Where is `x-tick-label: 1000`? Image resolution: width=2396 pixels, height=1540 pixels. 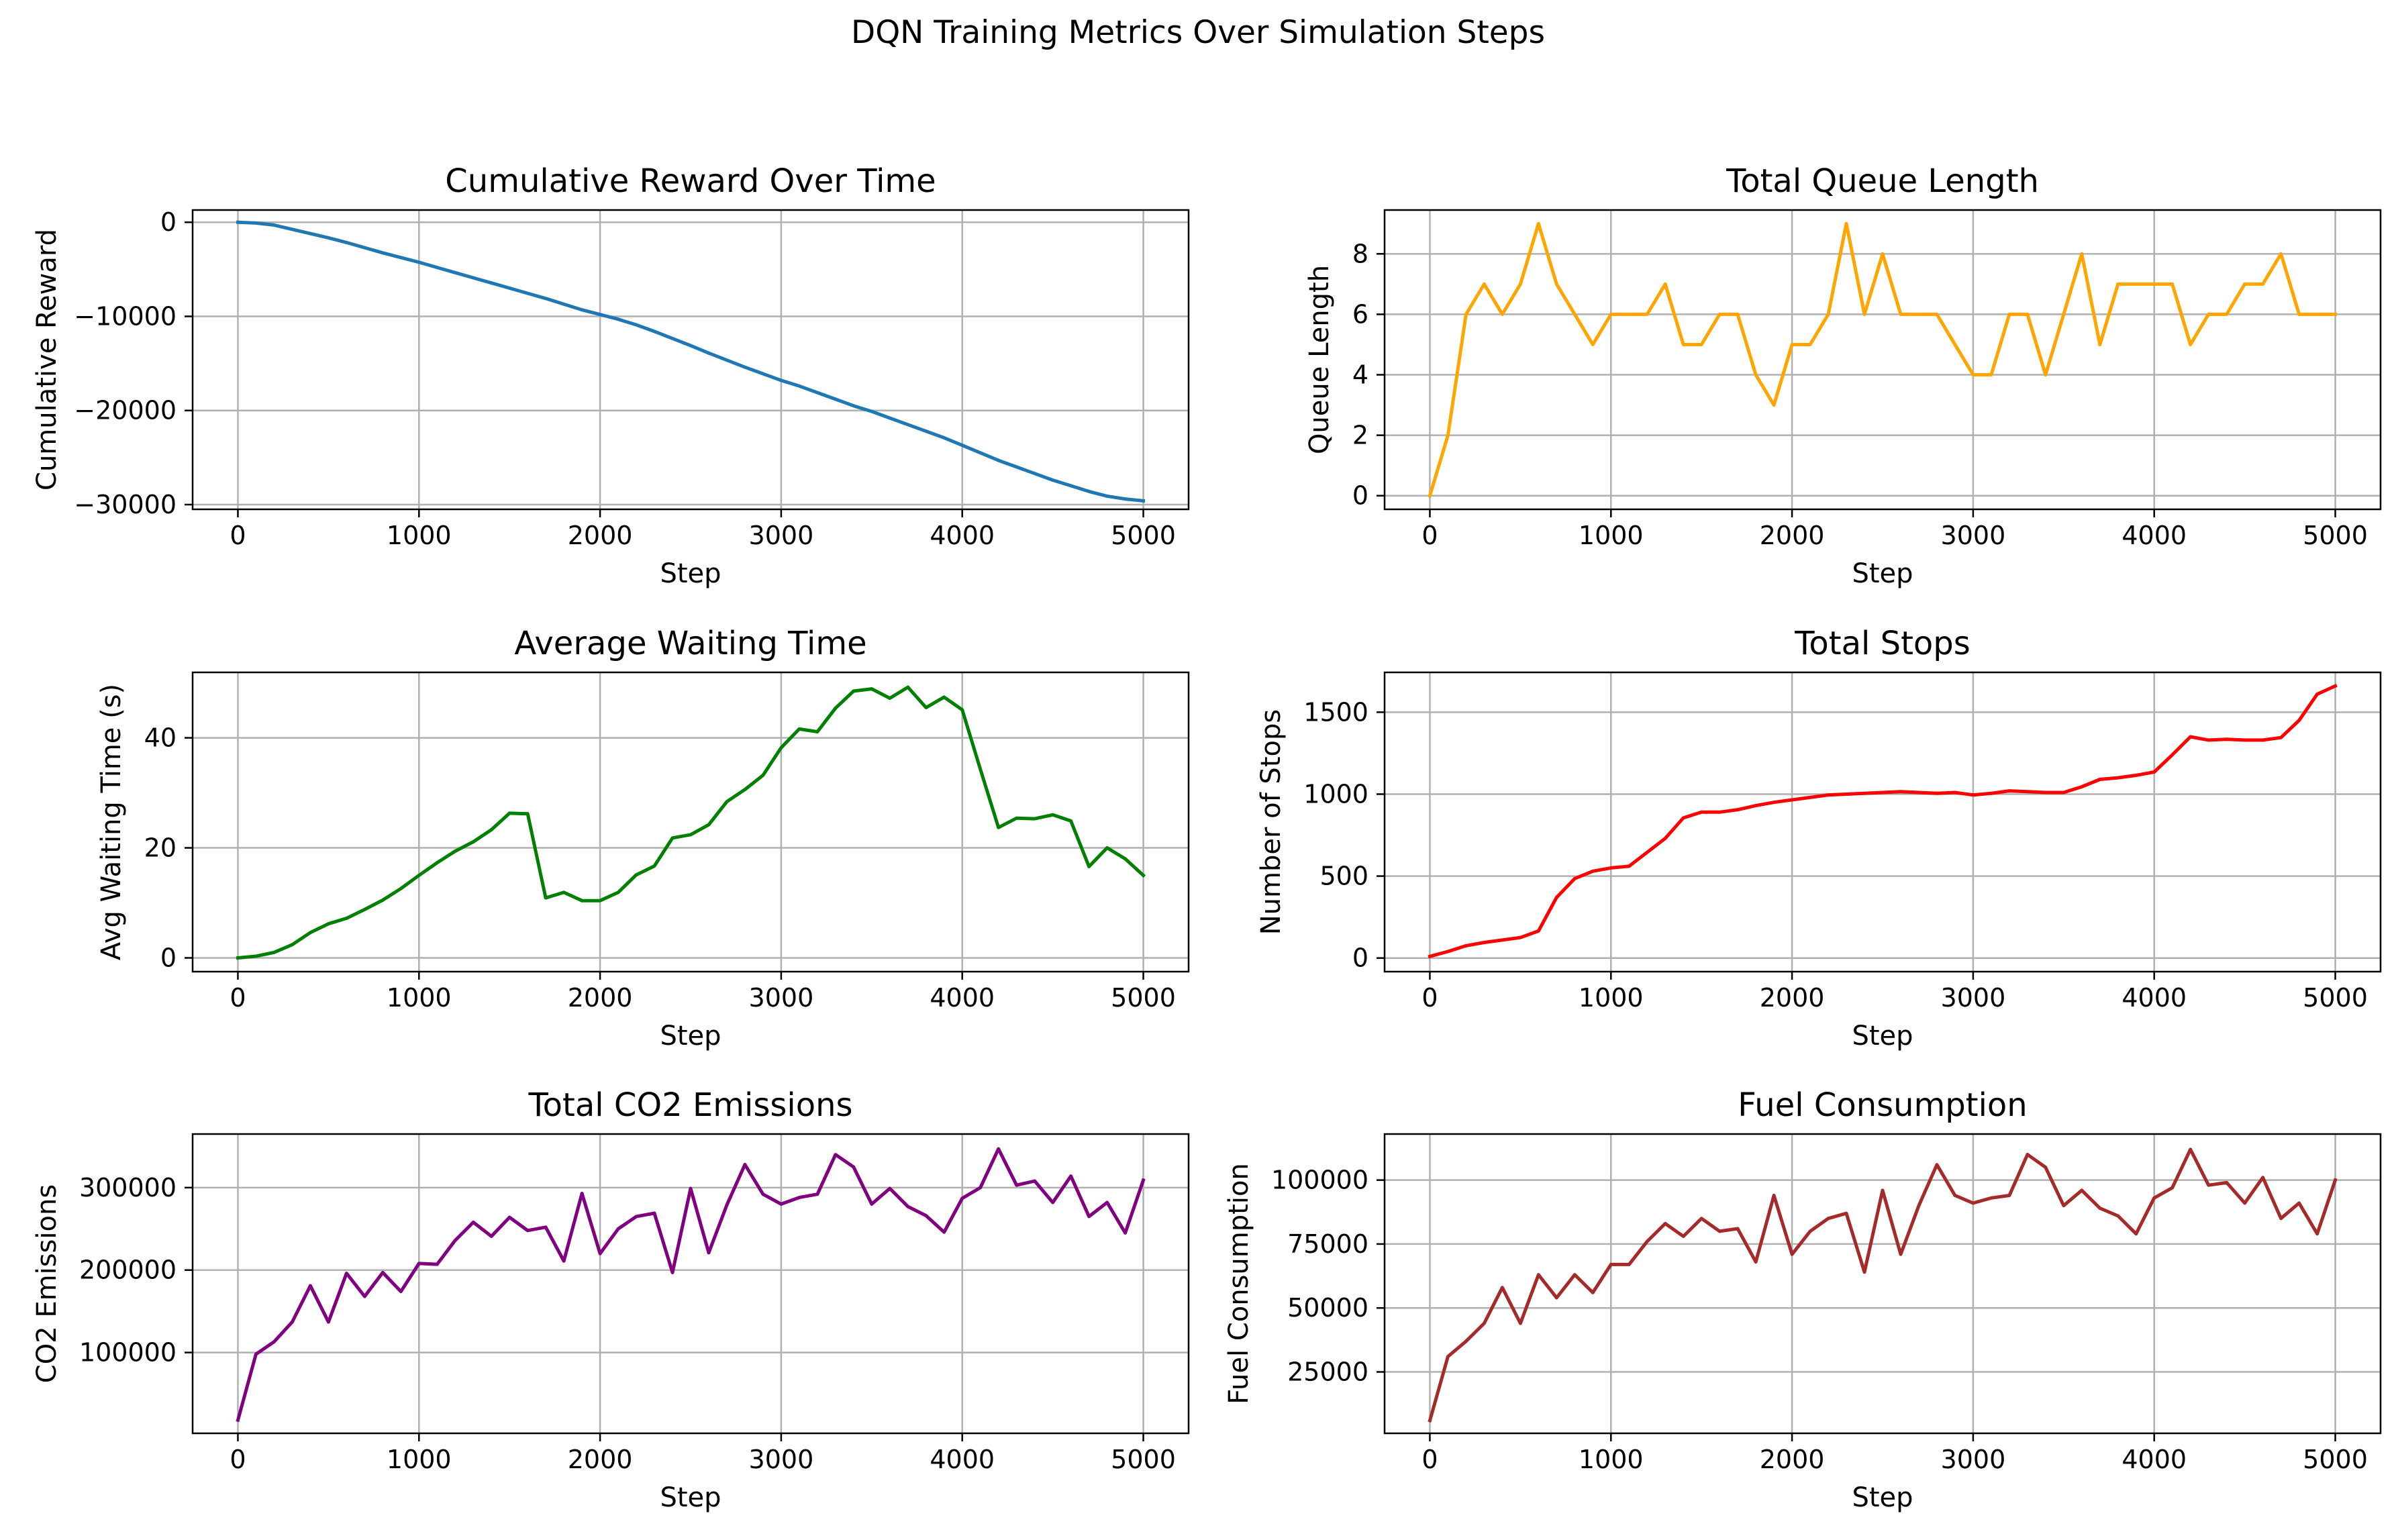 x-tick-label: 1000 is located at coordinates (419, 535).